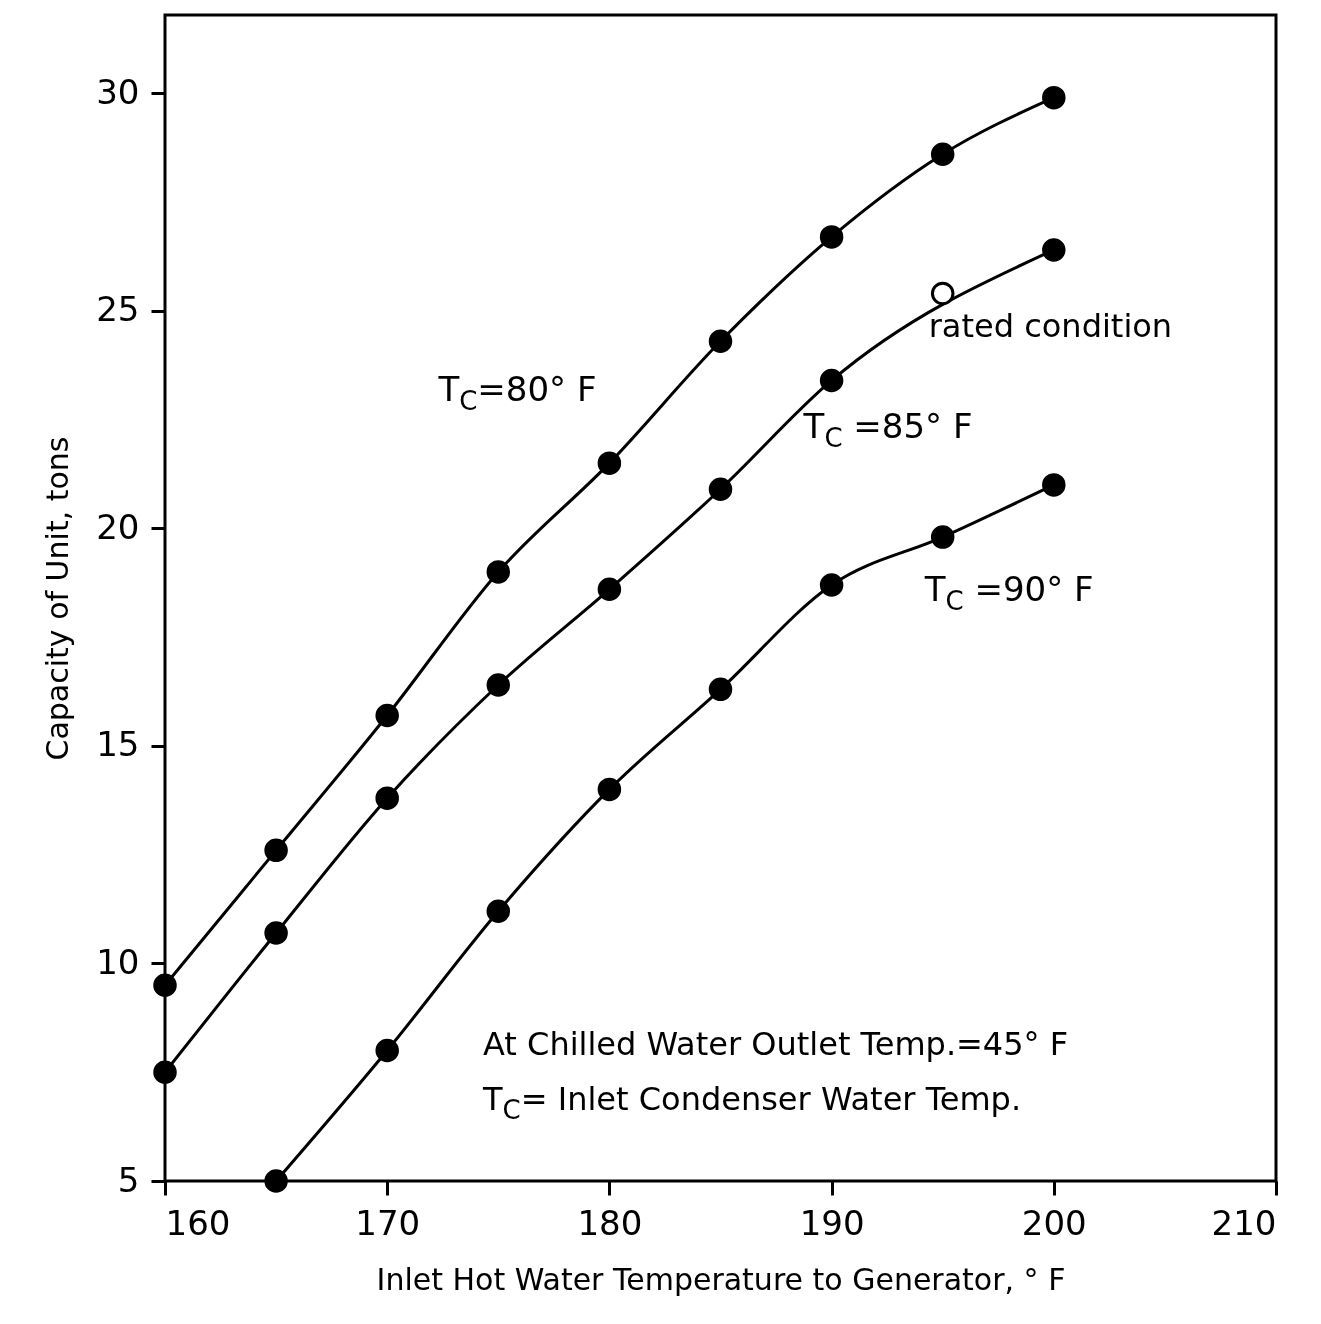  I want to click on y-tick-label: 25, so click(118, 309).